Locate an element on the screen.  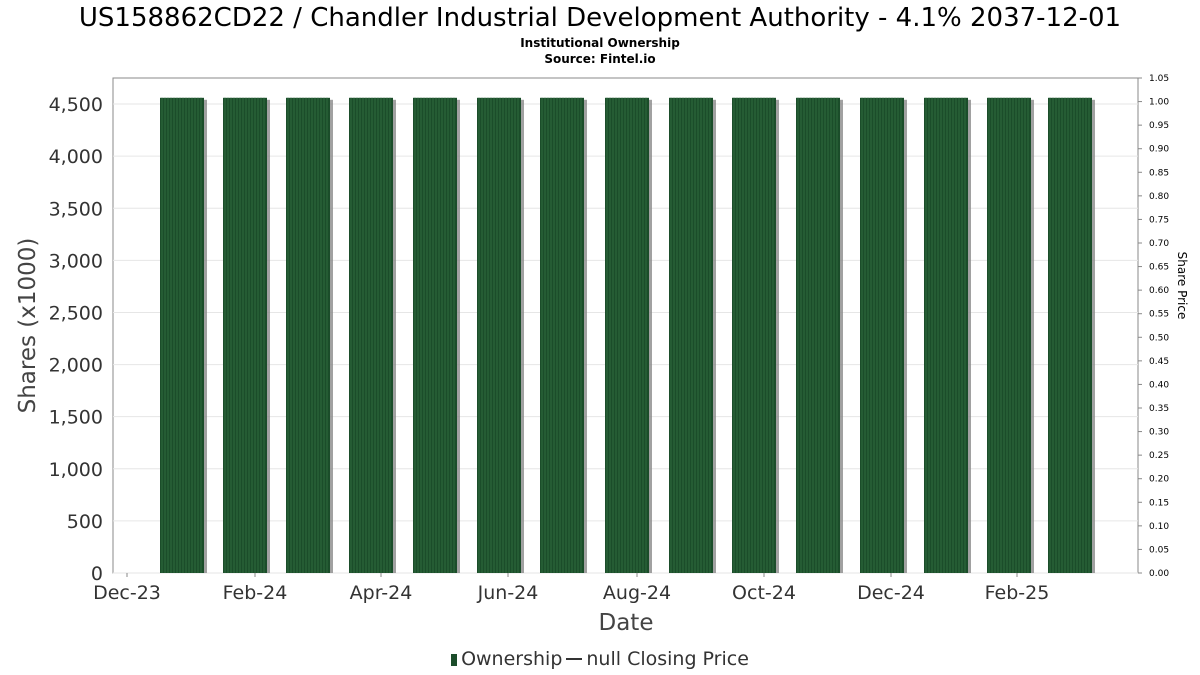
y-tick-label: 500 is located at coordinates (85, 522).